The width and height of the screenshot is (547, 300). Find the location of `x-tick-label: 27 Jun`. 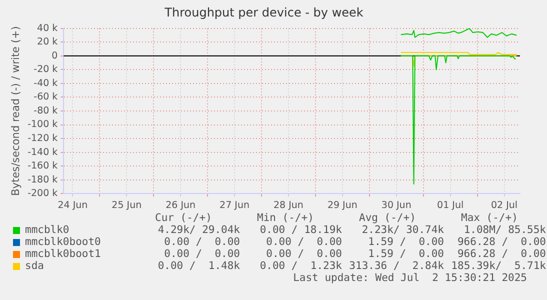

x-tick-label: 27 Jun is located at coordinates (235, 205).